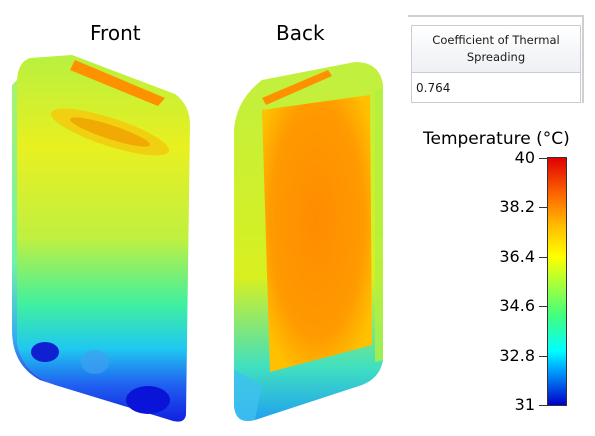 Image resolution: width=595 pixels, height=436 pixels. What do you see at coordinates (517, 207) in the screenshot?
I see `colorbar-tick-label: 38.2` at bounding box center [517, 207].